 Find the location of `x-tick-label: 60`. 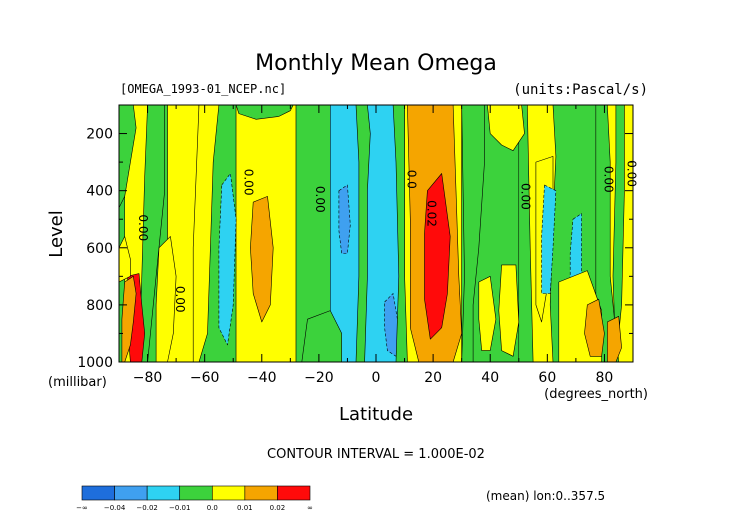

x-tick-label: 60 is located at coordinates (547, 378).